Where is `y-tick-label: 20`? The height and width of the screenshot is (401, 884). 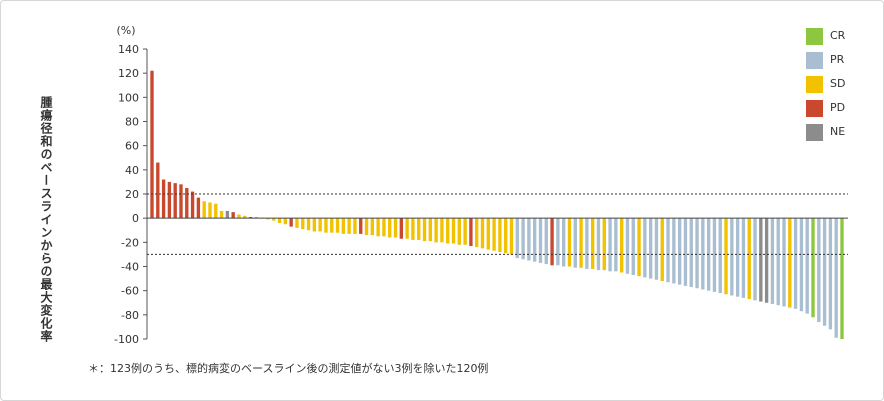 y-tick-label: 20 is located at coordinates (132, 194).